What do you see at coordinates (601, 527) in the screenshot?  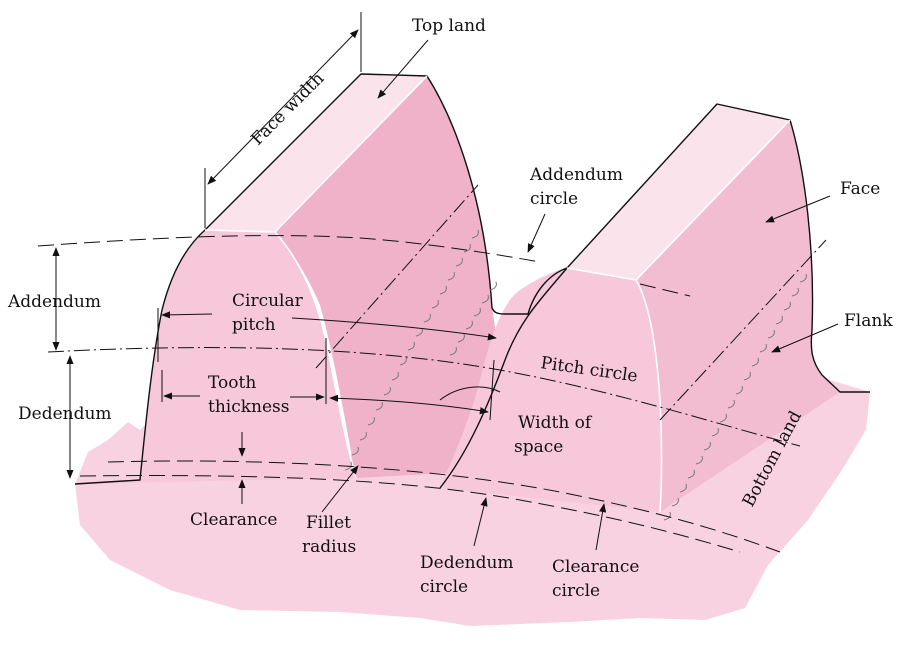 I see `clearance-circle-leader` at bounding box center [601, 527].